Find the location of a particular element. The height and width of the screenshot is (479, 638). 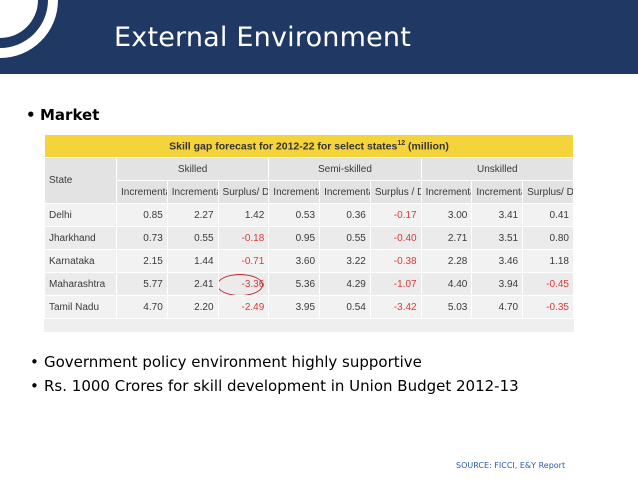

source-note: SOURCE: FICCI, E&Y Report is located at coordinates (511, 465).